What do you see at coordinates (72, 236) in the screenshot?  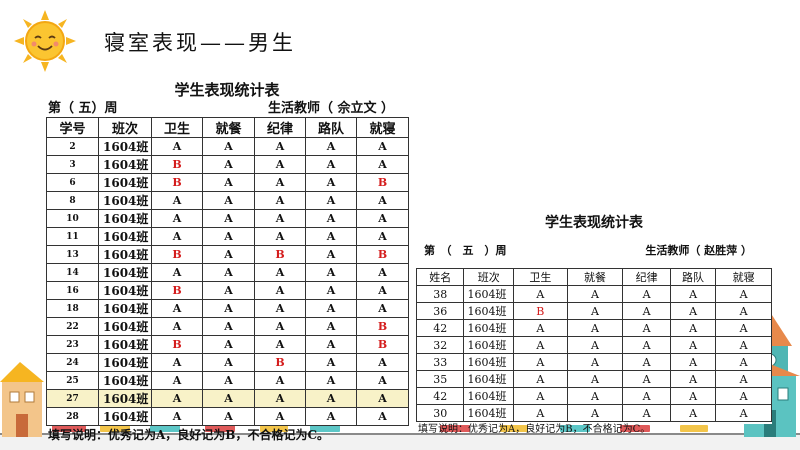 I see `student-id-cell: 11` at bounding box center [72, 236].